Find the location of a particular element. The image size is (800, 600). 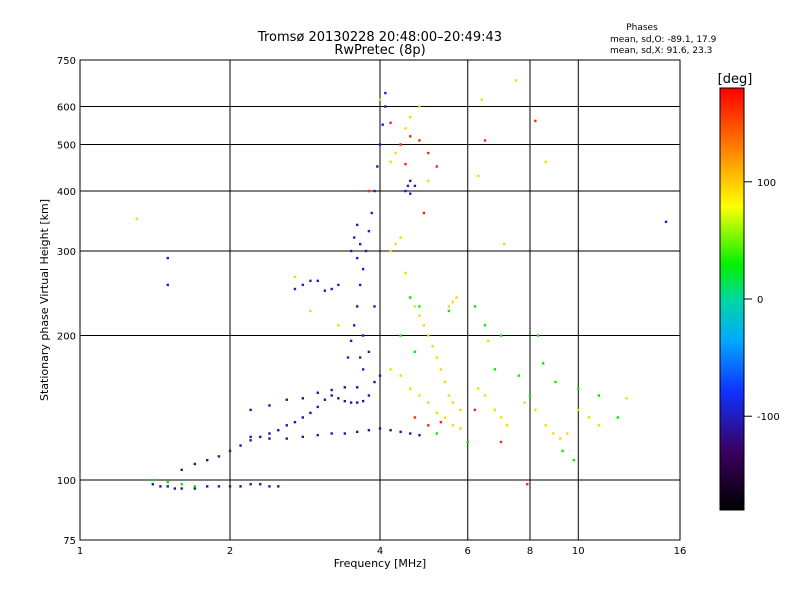

stats-line-x: mean, sd,X: 91.6, 23.3 is located at coordinates (661, 51).